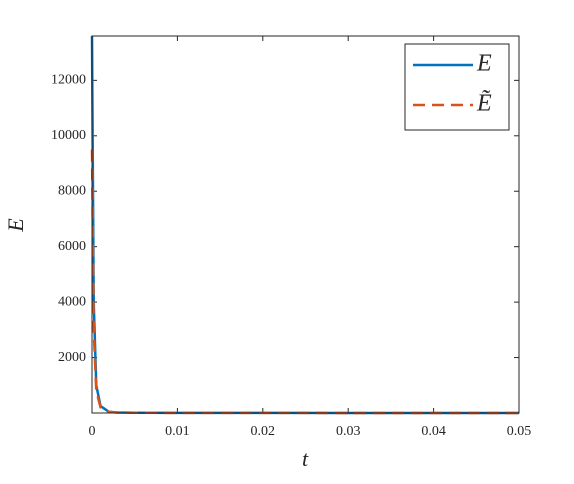  What do you see at coordinates (519, 431) in the screenshot?
I see `x-tick-label: 0.05` at bounding box center [519, 431].